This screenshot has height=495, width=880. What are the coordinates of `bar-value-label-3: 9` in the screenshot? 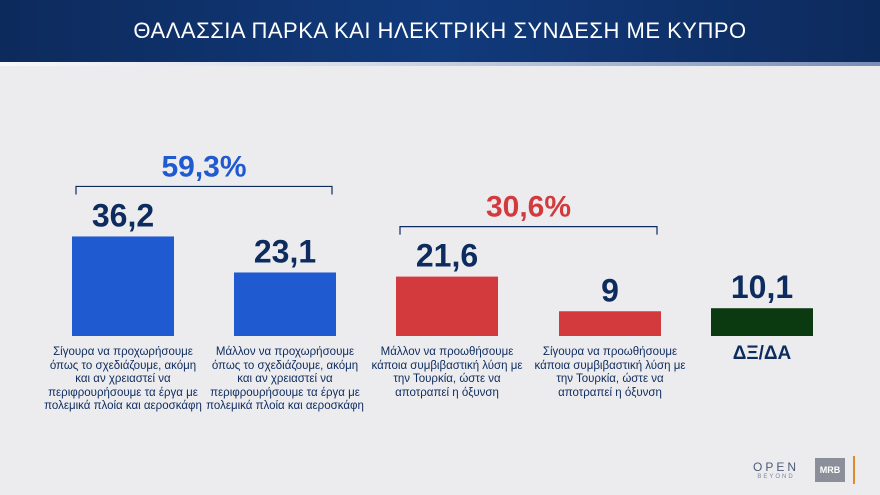 It's located at (610, 290).